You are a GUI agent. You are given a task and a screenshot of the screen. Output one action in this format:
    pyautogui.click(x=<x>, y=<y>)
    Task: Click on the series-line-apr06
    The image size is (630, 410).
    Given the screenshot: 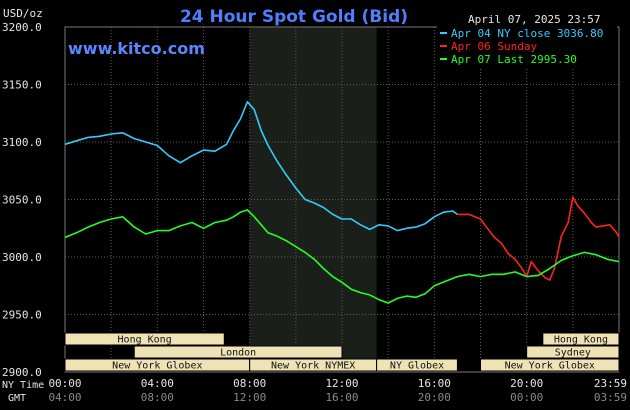 What is the action you would take?
    pyautogui.click(x=538, y=238)
    